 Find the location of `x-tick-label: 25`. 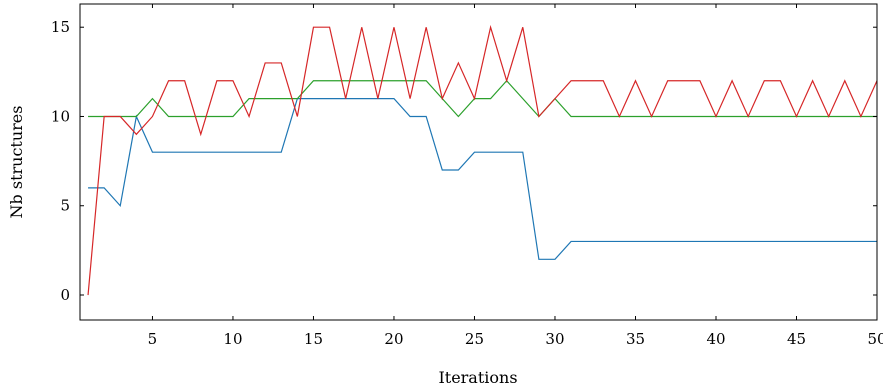

x-tick-label: 25 is located at coordinates (474, 339).